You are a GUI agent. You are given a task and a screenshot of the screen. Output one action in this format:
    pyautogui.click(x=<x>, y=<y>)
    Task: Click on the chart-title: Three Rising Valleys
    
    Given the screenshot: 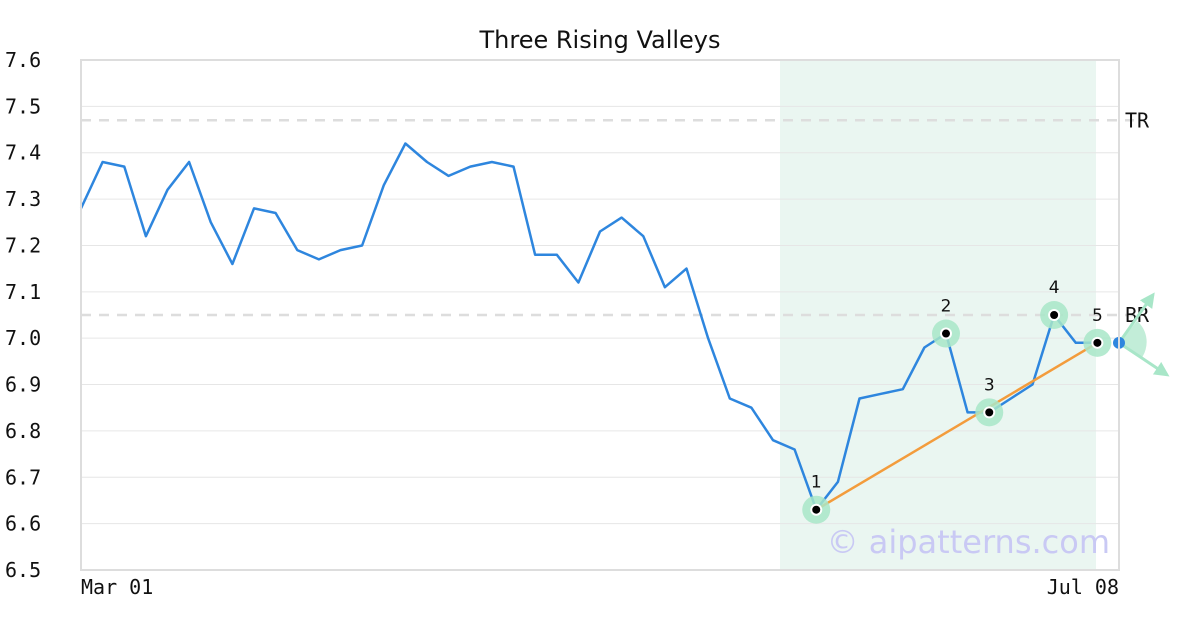 What is the action you would take?
    pyautogui.click(x=599, y=40)
    